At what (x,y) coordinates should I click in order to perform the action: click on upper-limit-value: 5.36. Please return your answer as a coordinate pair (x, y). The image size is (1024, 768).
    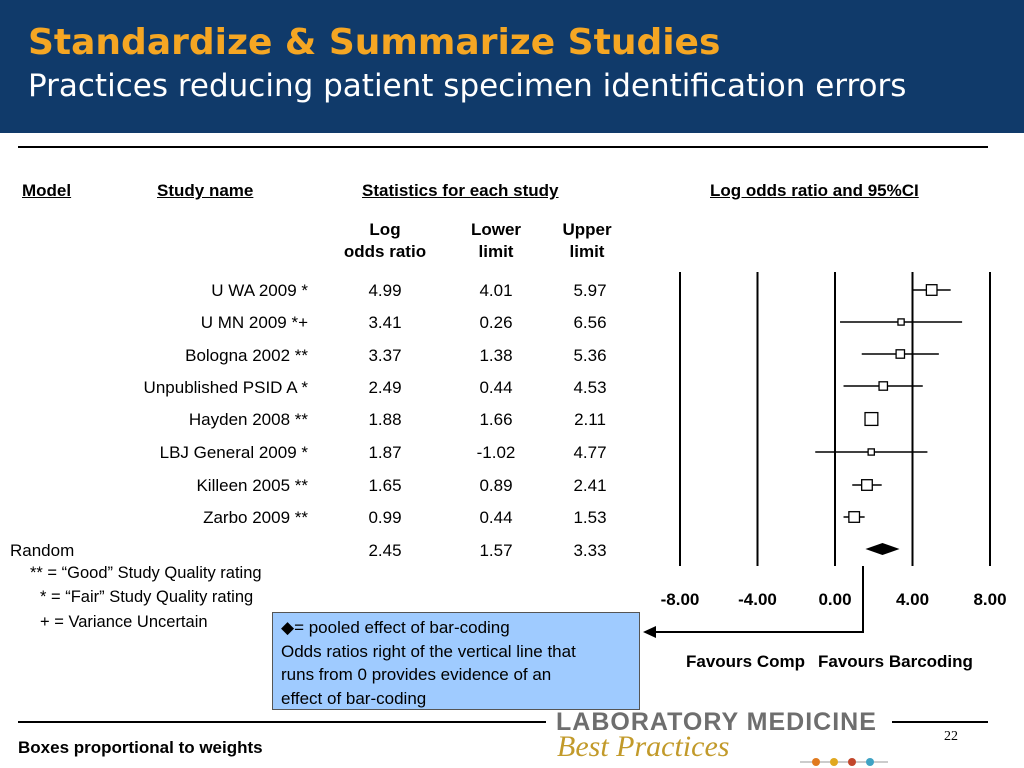
    Looking at the image, I should click on (590, 355).